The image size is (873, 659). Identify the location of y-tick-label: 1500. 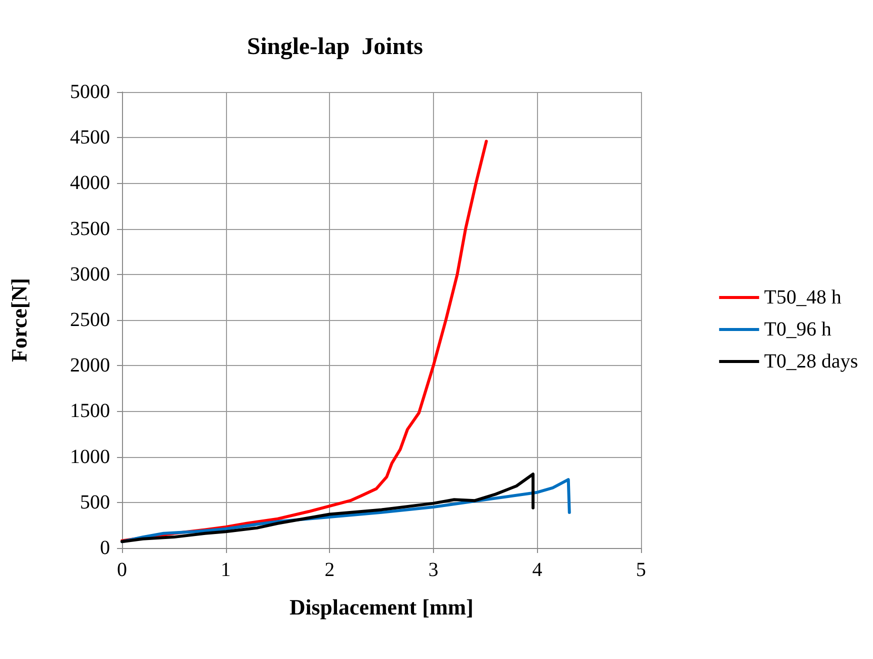
(90, 411).